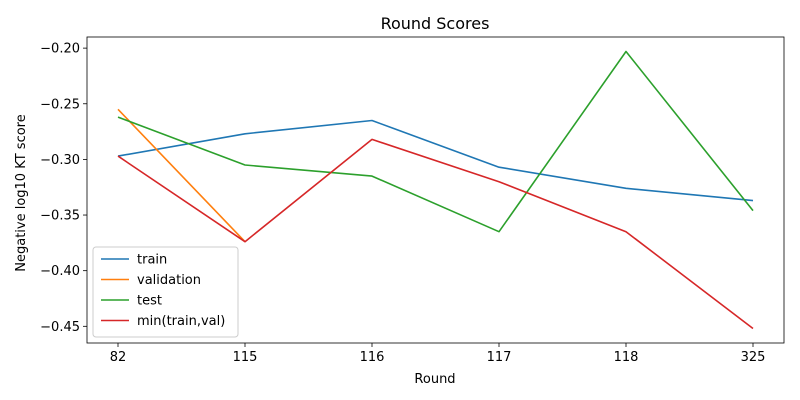 This screenshot has height=400, width=800. Describe the element at coordinates (60, 327) in the screenshot. I see `y-tick-label-0: −0.45` at that location.